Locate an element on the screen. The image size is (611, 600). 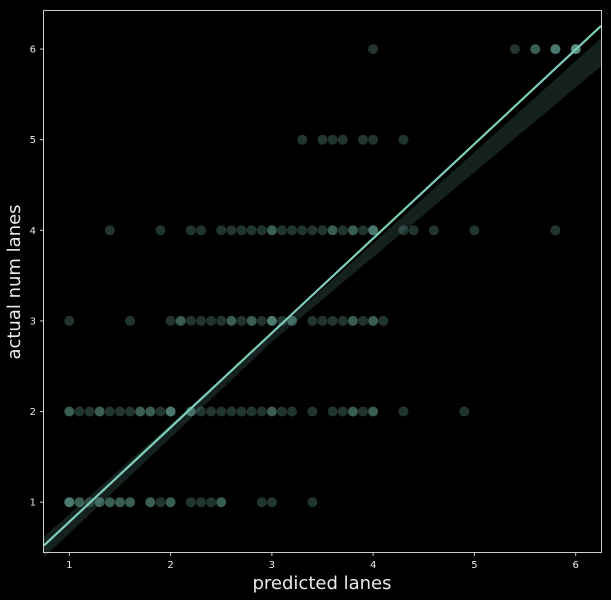
x-tick-label: 5 is located at coordinates (474, 565).